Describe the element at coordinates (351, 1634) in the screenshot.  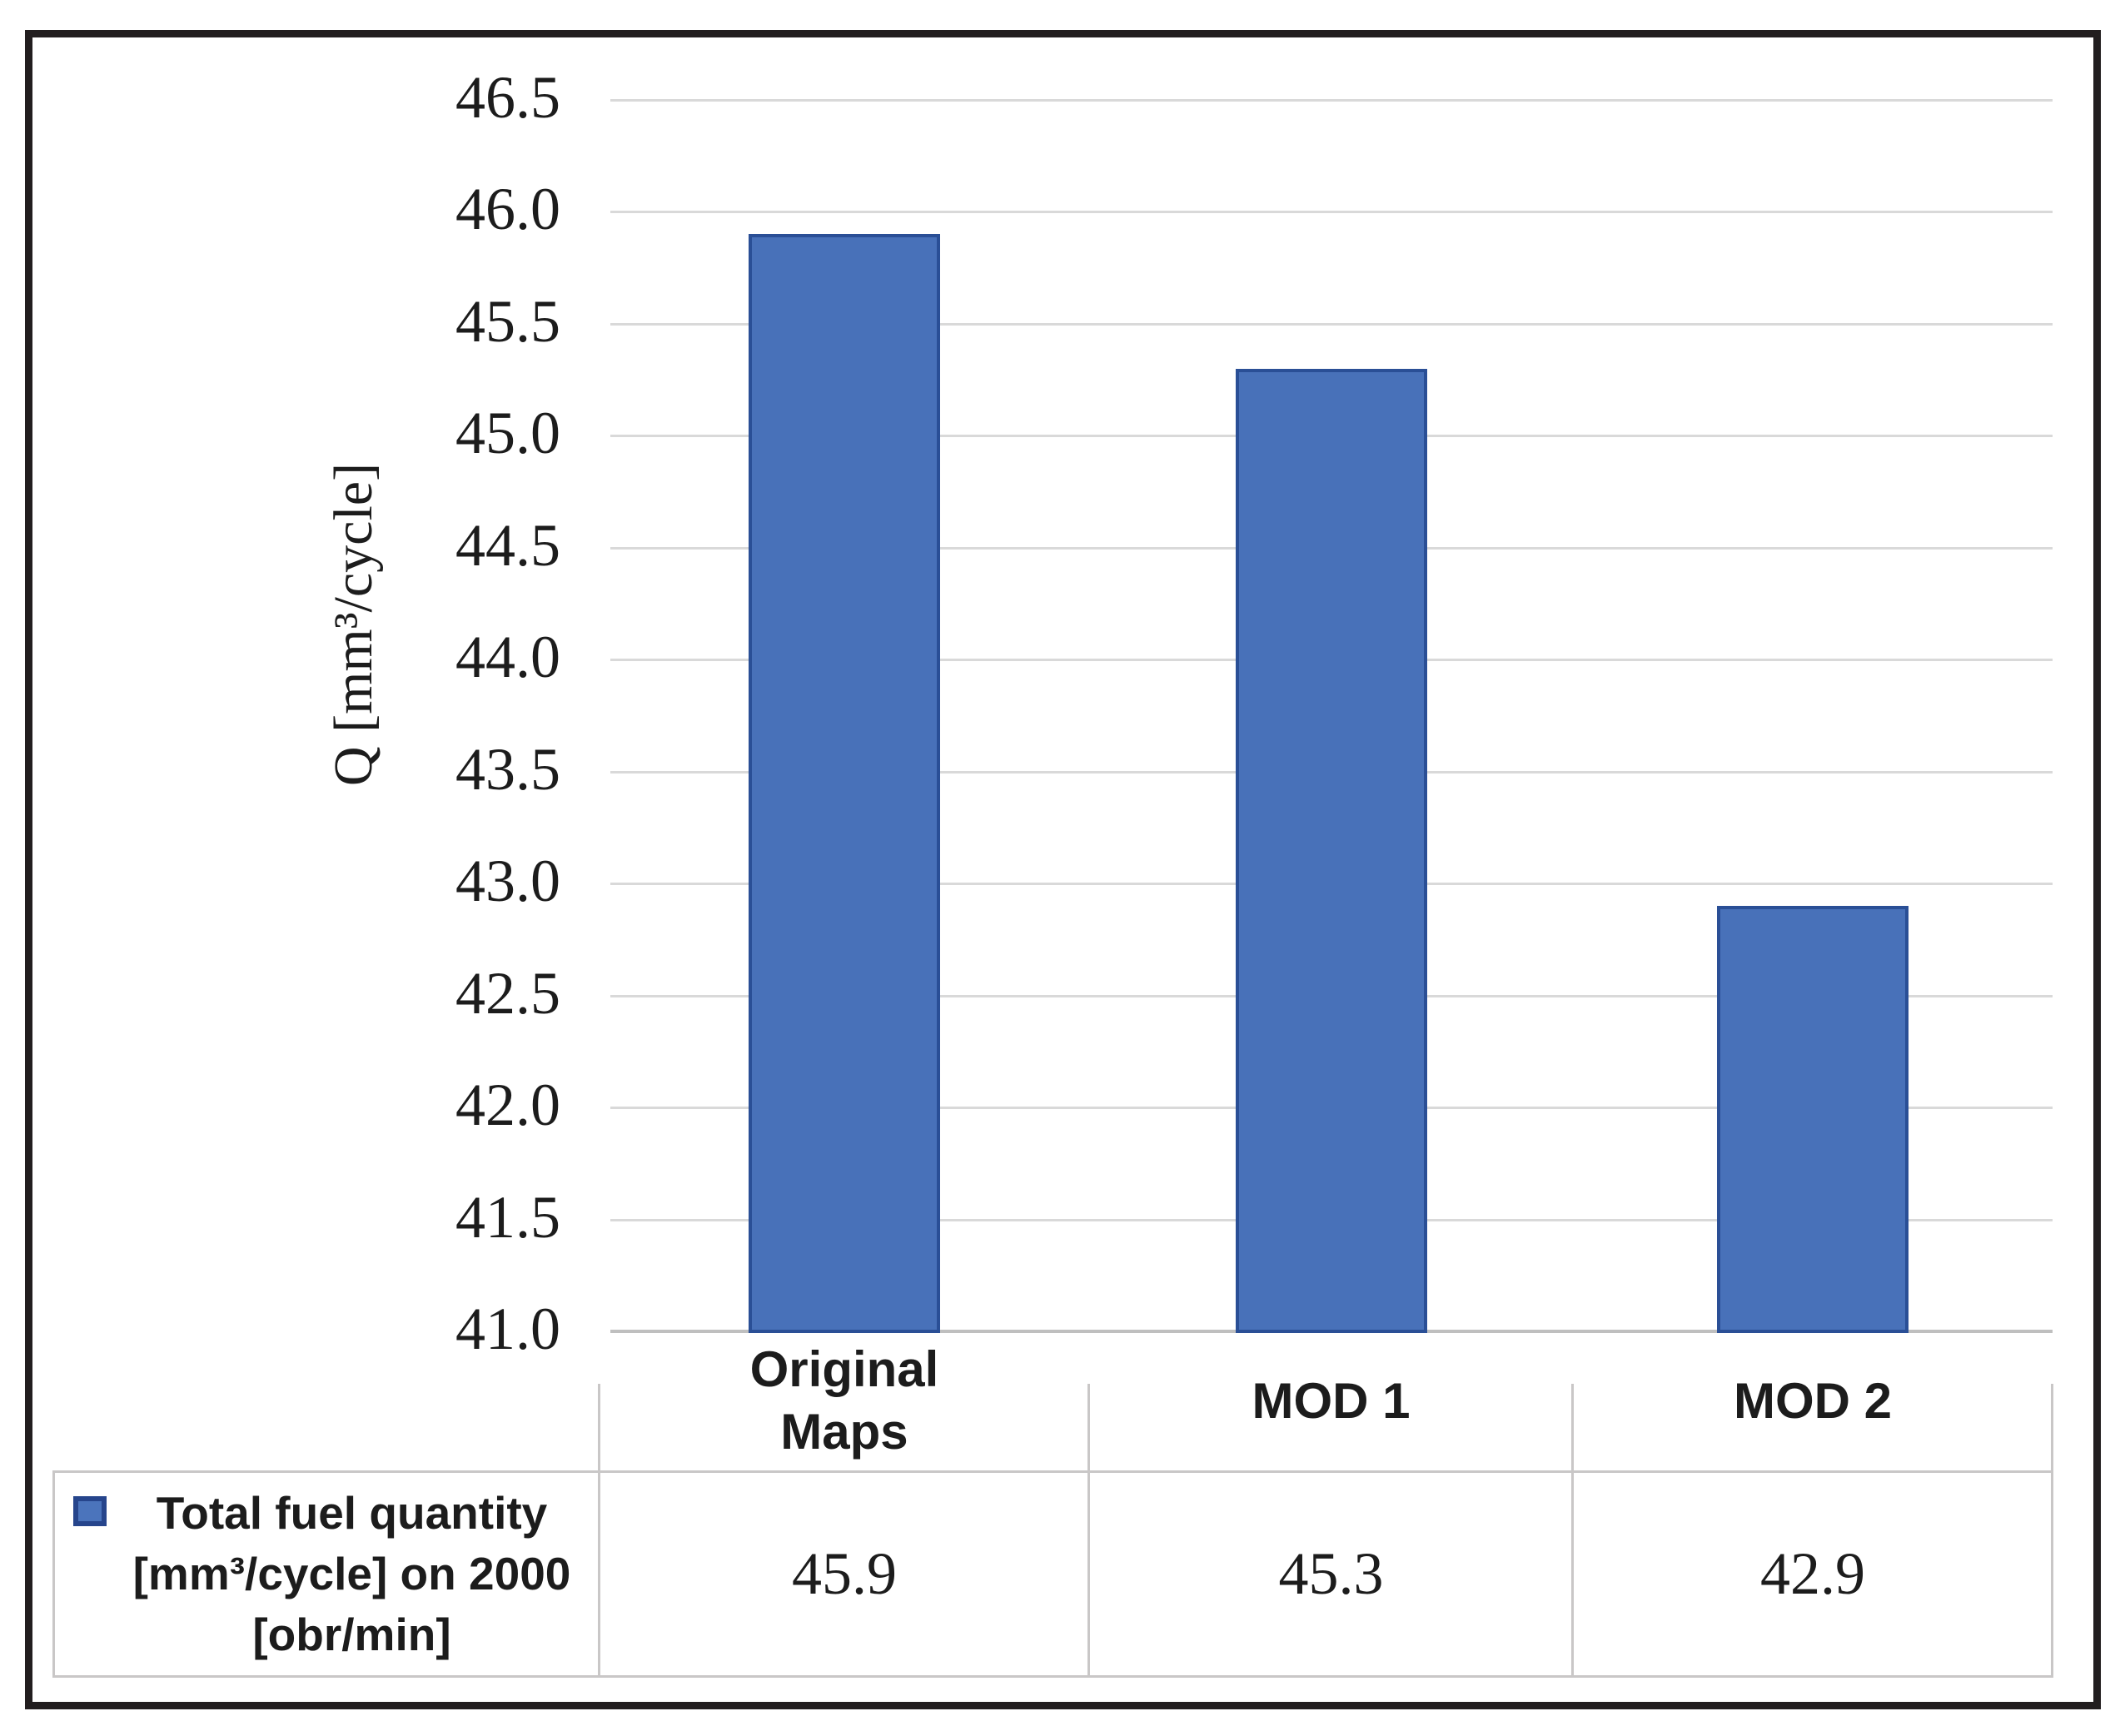
I see `legend-line-3: [obr/min]` at that location.